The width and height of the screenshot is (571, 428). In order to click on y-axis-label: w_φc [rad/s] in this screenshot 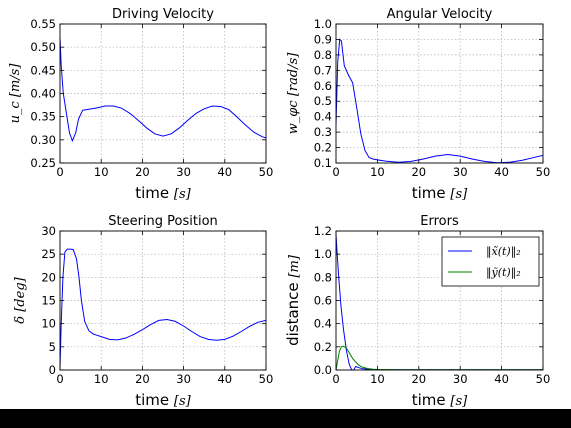, I will do `click(293, 93)`.